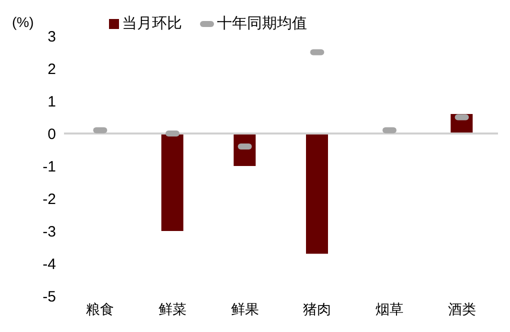 This screenshot has height=332, width=510. What do you see at coordinates (390, 308) in the screenshot?
I see `x-tick-label: 烟草` at bounding box center [390, 308].